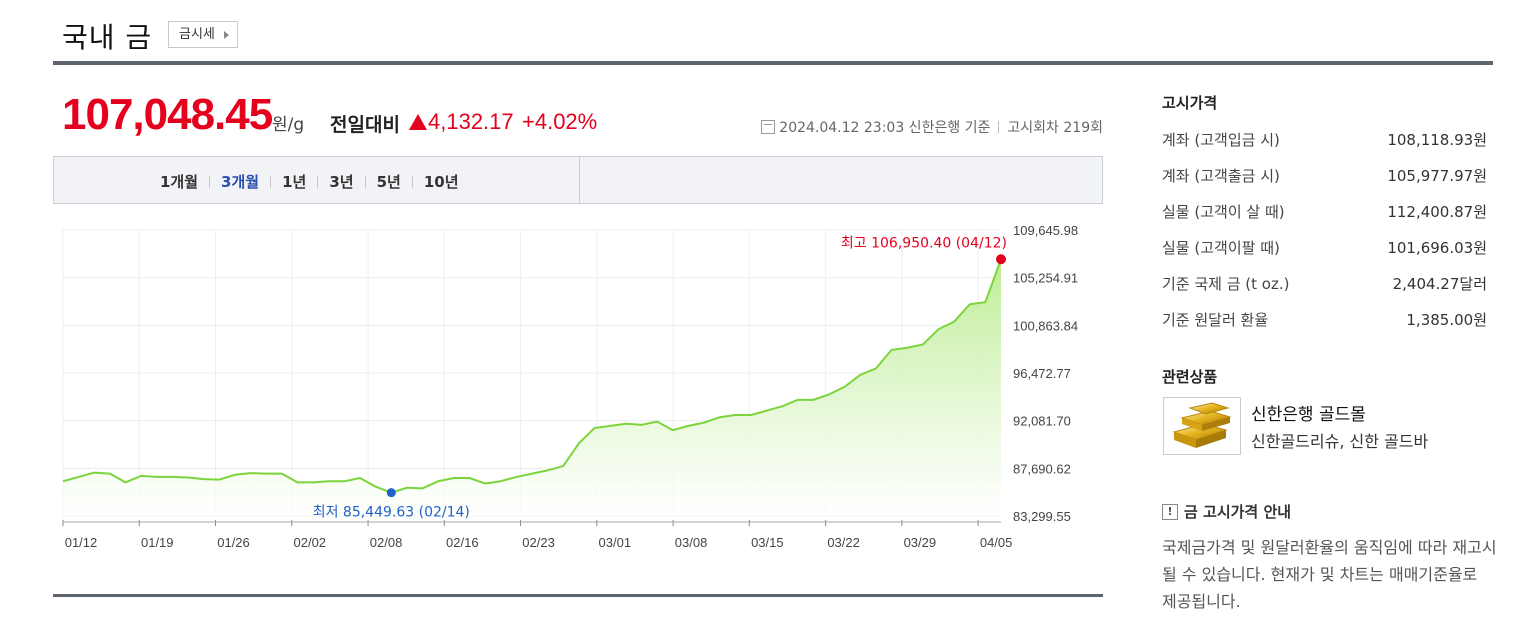 The image size is (1536, 640). I want to click on period-tab: 1개월, so click(179, 182).